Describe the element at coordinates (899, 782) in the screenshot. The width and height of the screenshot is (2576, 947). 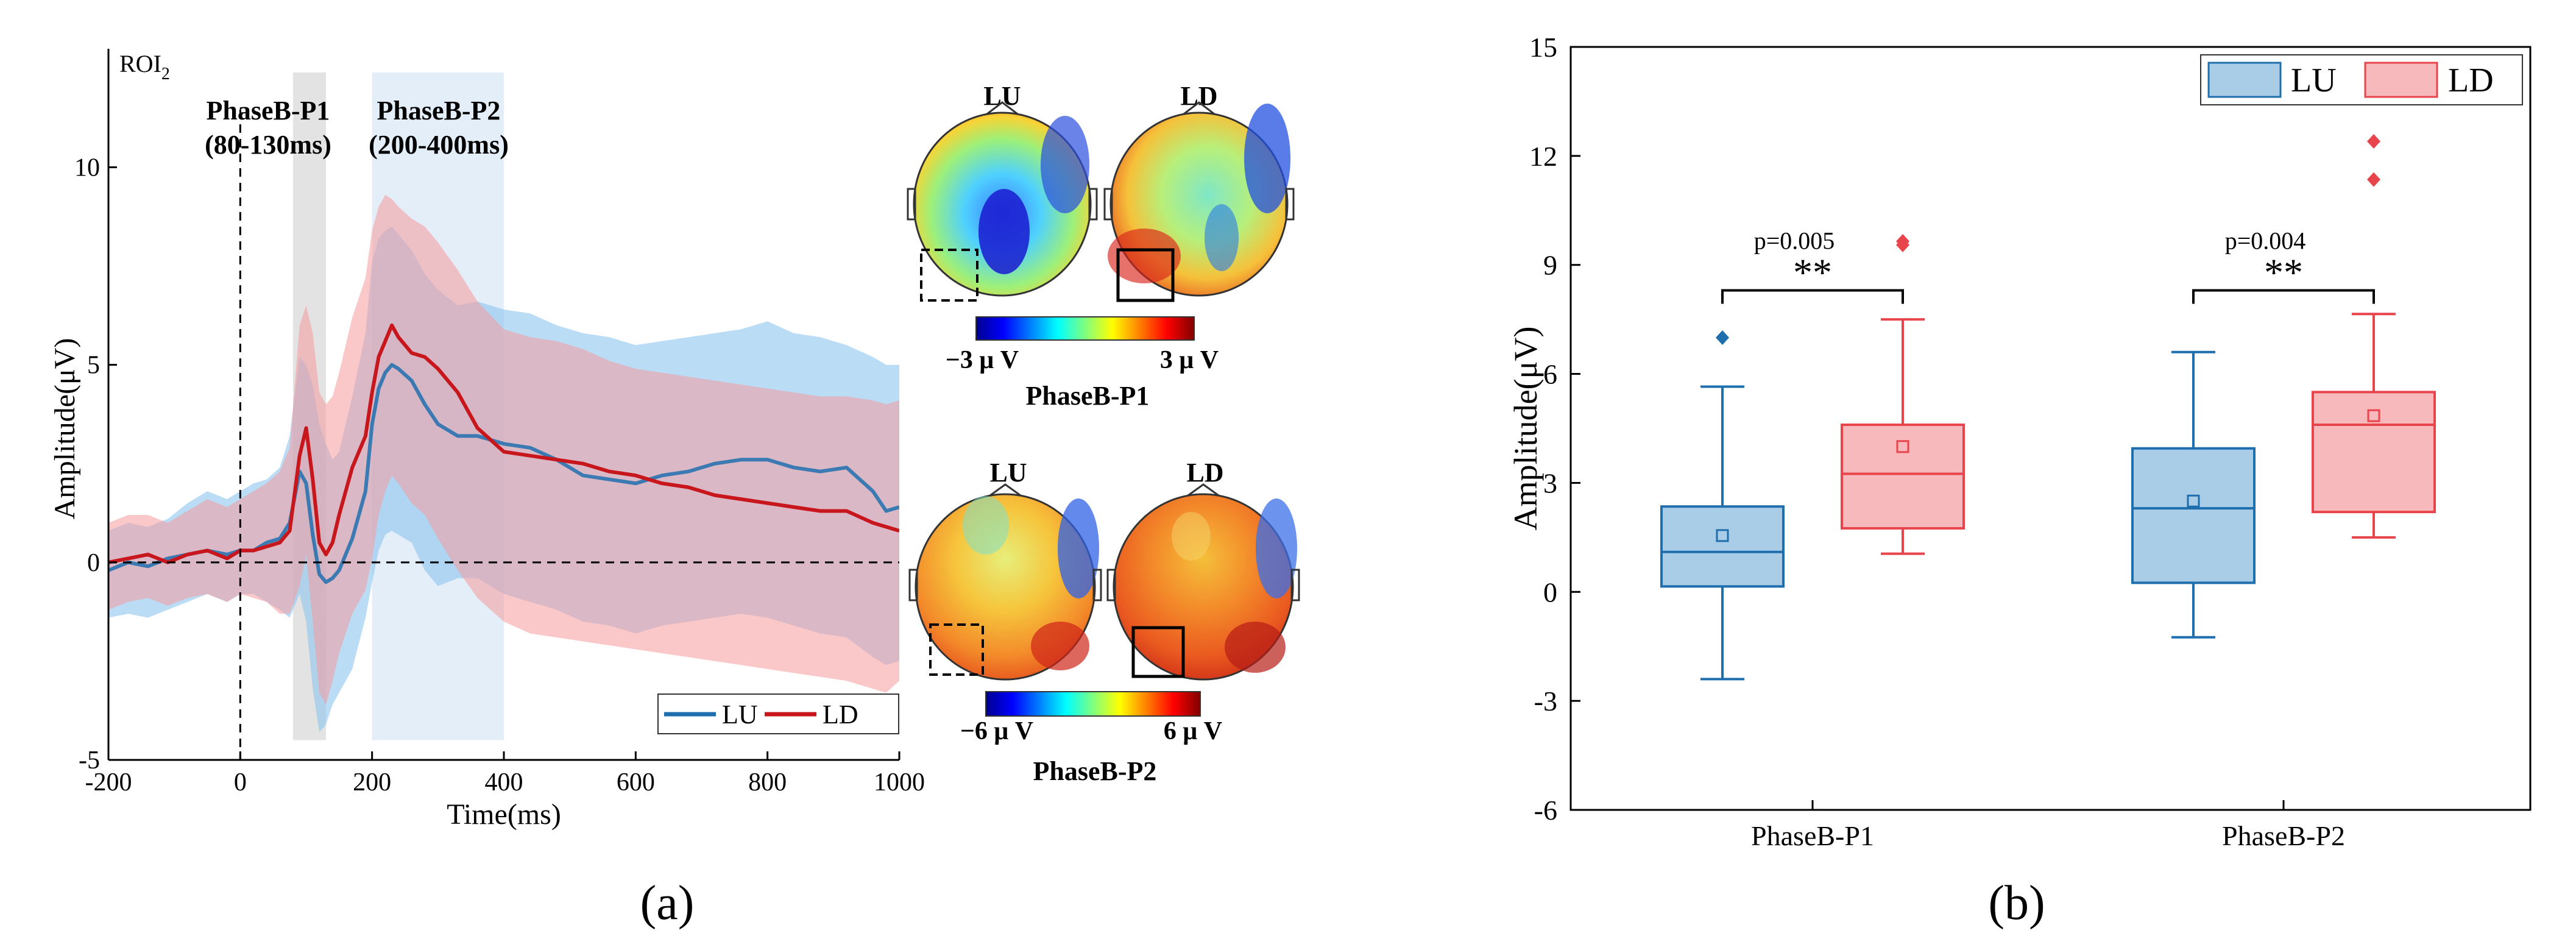
I see `x-tick-label: 1000` at that location.